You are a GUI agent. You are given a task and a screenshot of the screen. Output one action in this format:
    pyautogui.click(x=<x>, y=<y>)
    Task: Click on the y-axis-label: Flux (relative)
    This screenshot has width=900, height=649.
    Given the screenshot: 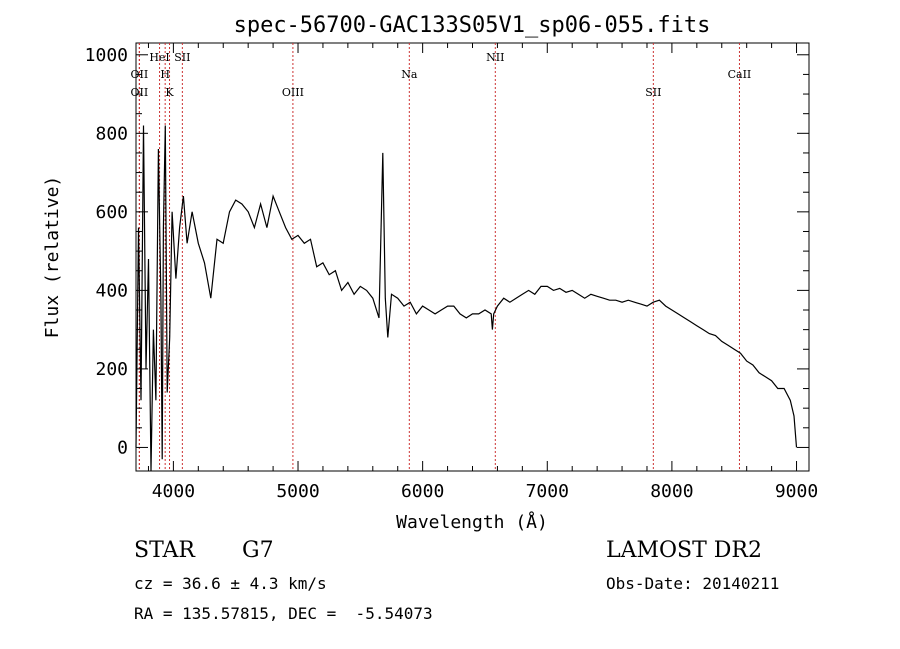 What is the action you would take?
    pyautogui.click(x=52, y=257)
    